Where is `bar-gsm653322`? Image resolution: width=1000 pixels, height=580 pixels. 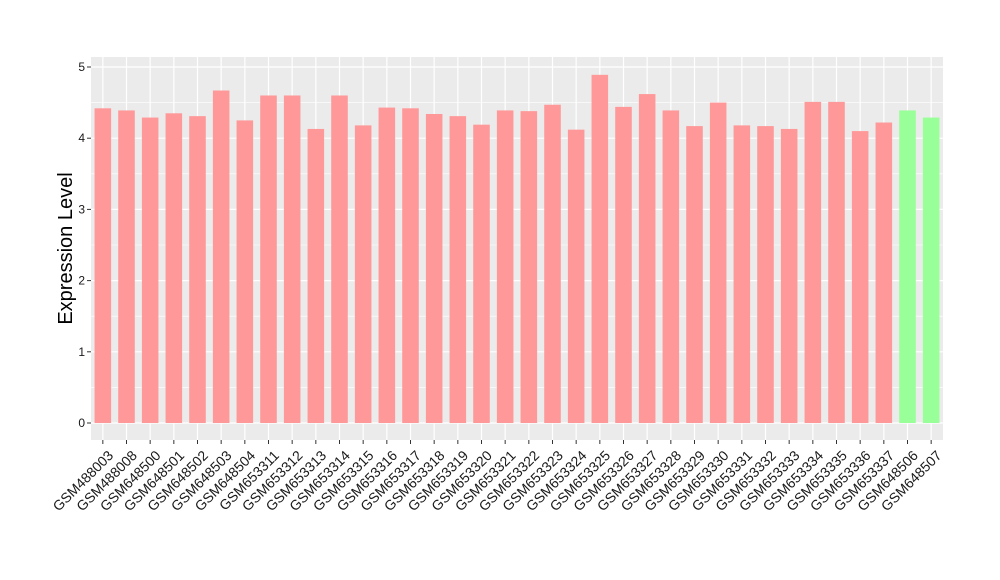 bar-gsm653322 is located at coordinates (529, 267).